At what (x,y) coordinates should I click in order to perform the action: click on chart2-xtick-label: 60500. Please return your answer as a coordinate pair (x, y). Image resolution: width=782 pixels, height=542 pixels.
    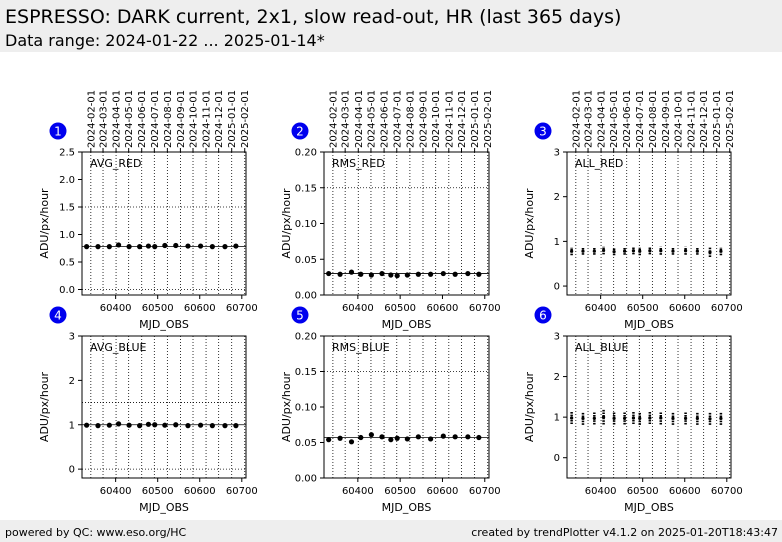
    Looking at the image, I should click on (400, 308).